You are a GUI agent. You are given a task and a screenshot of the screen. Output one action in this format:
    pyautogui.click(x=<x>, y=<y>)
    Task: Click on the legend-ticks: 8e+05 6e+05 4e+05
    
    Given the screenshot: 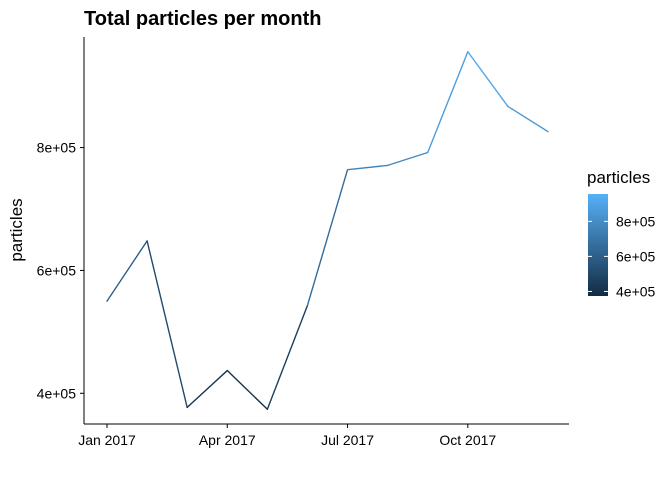 What is the action you would take?
    pyautogui.click(x=622, y=256)
    